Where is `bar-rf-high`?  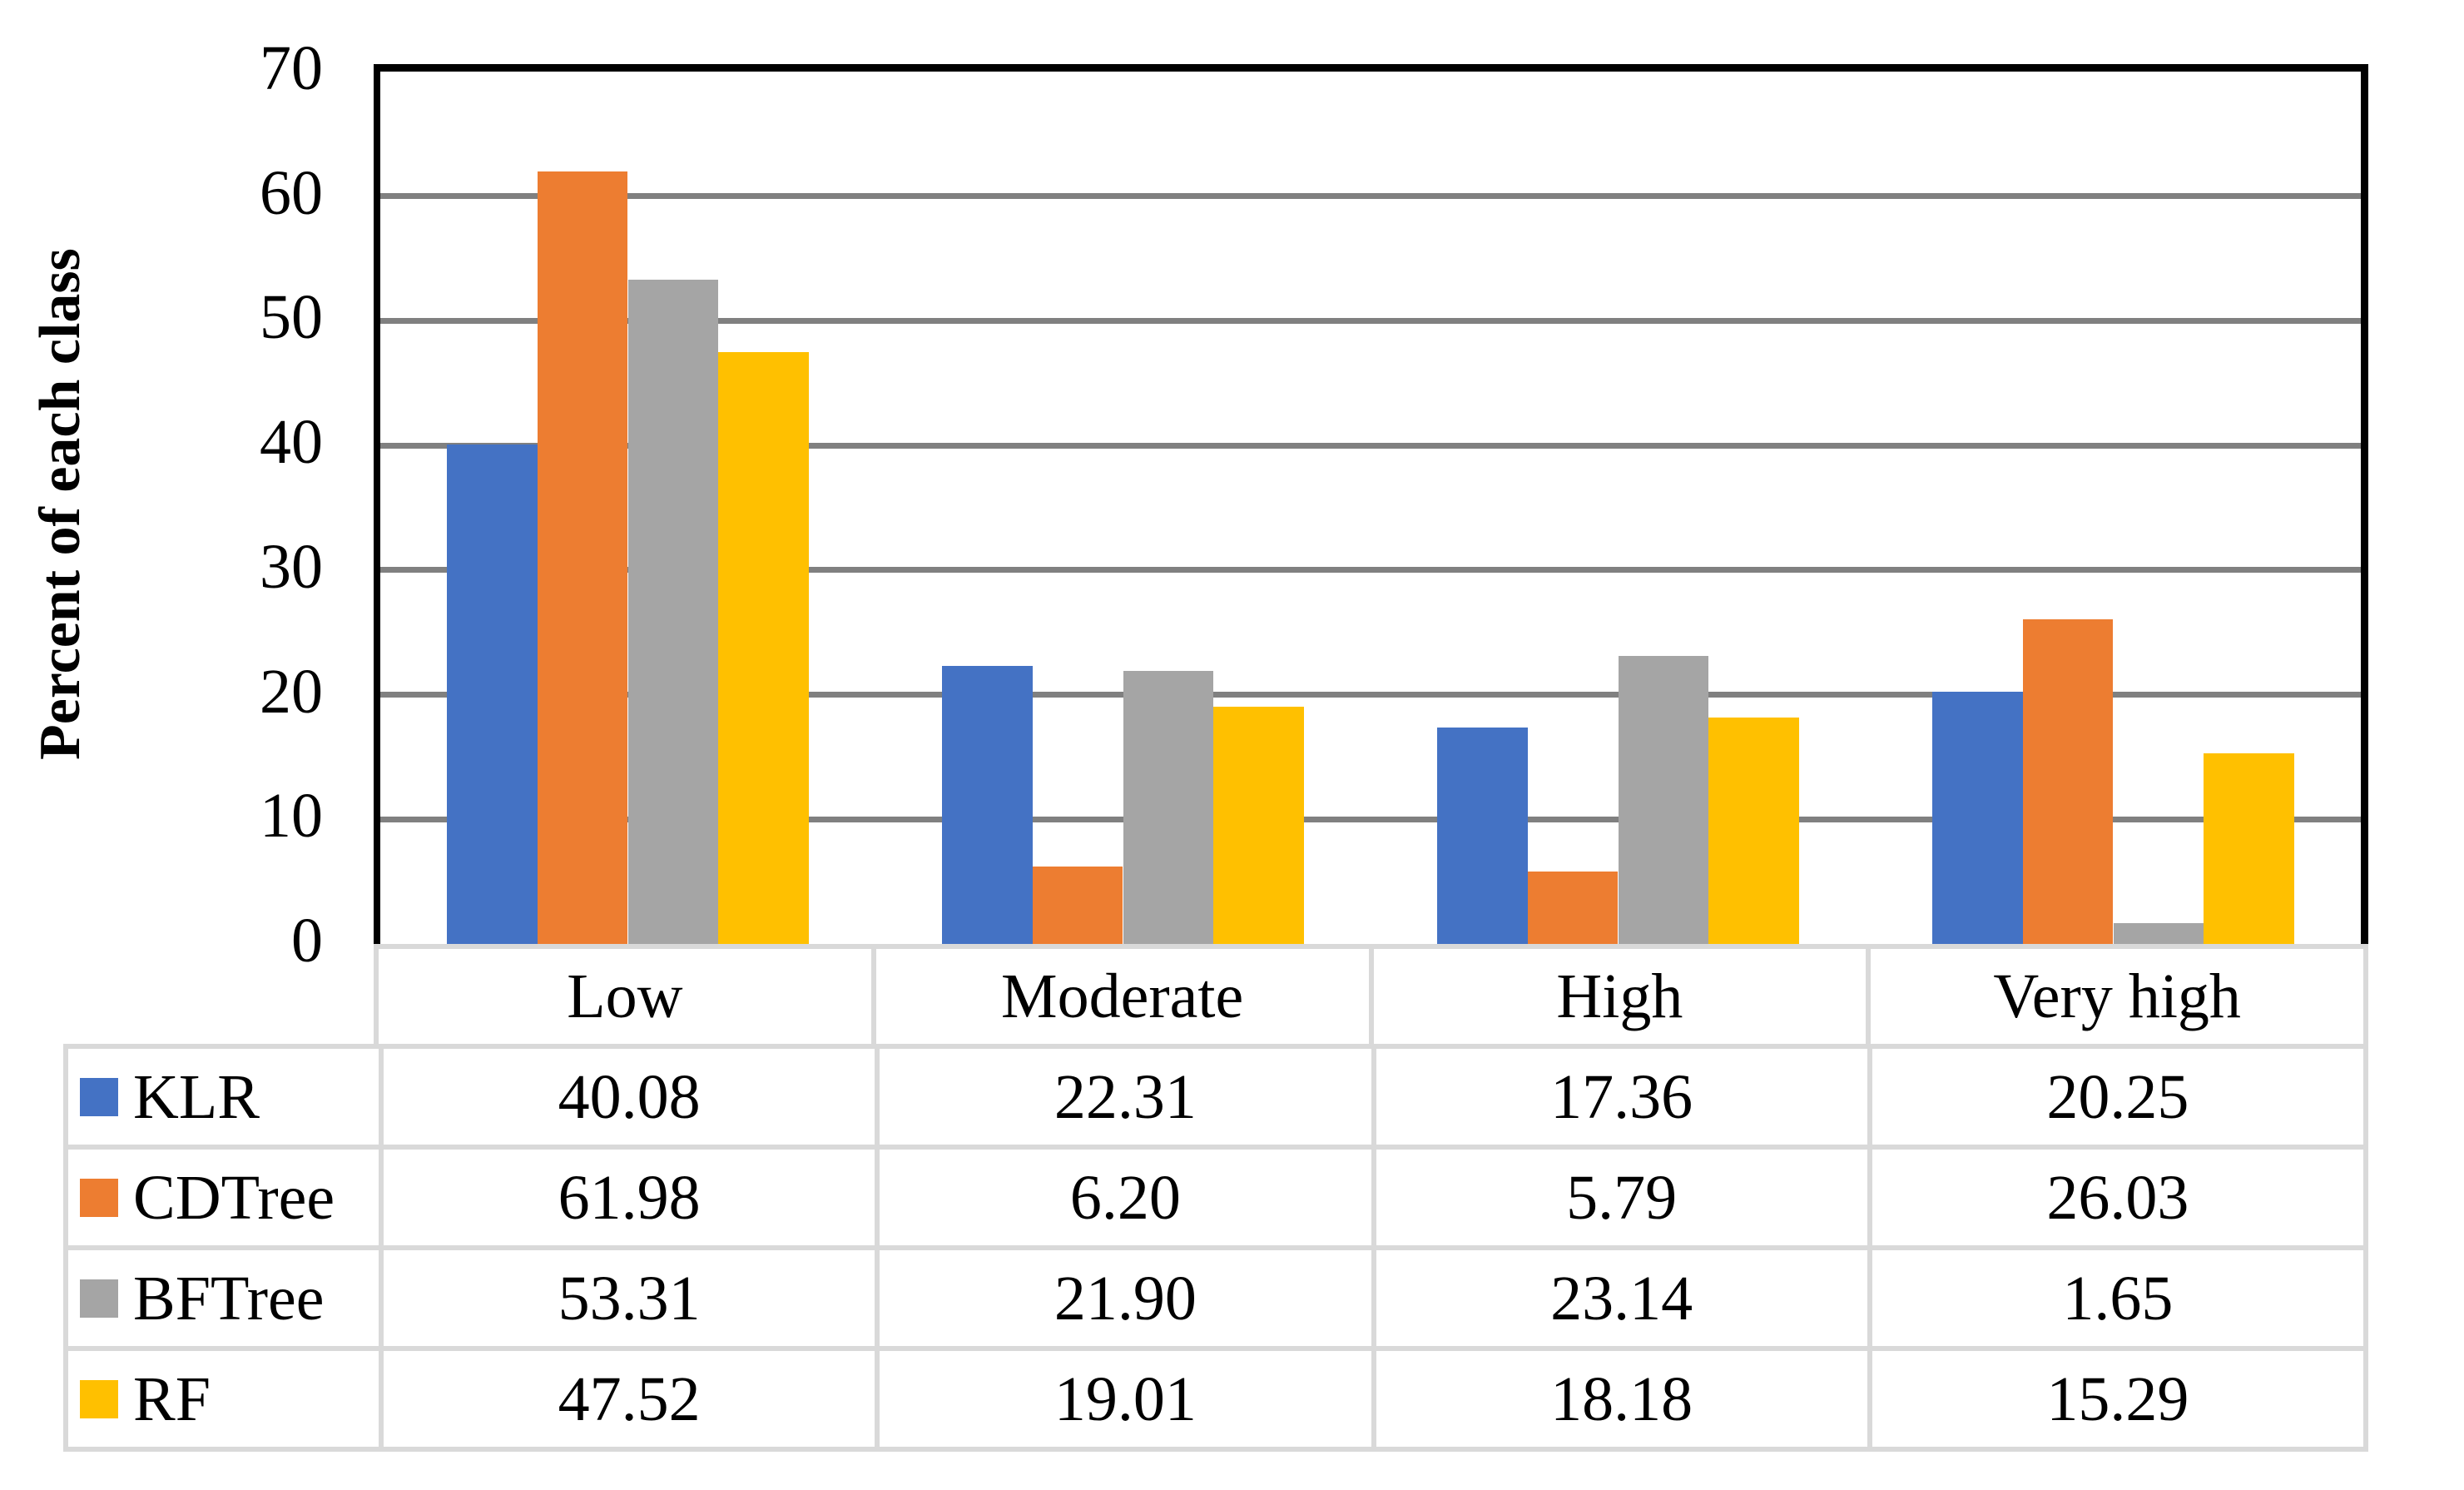 bar-rf-high is located at coordinates (1754, 830).